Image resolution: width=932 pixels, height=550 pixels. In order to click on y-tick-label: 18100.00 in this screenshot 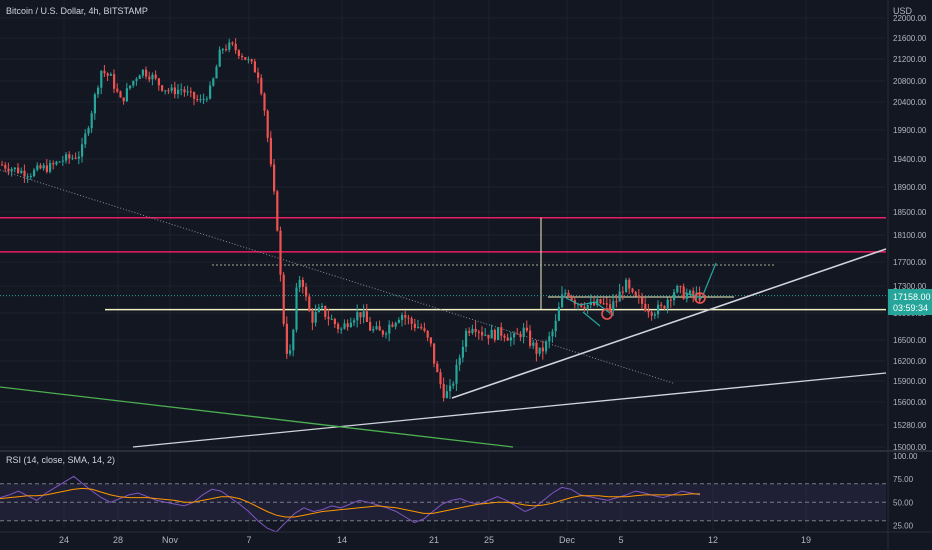, I will do `click(910, 235)`.